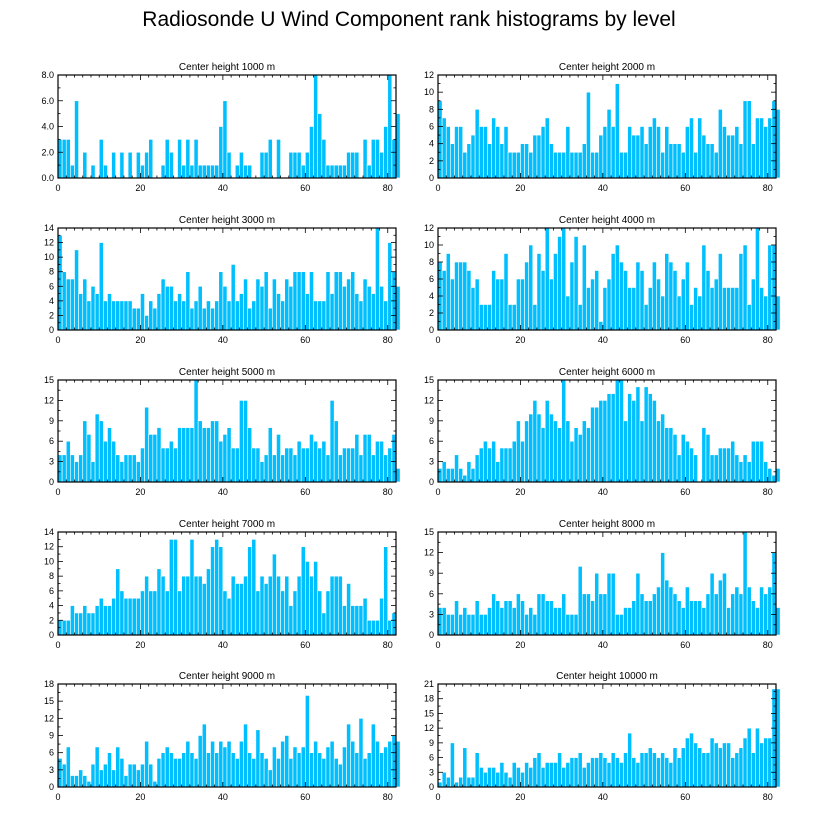  What do you see at coordinates (51, 606) in the screenshot?
I see `y-tick-label: 4` at bounding box center [51, 606].